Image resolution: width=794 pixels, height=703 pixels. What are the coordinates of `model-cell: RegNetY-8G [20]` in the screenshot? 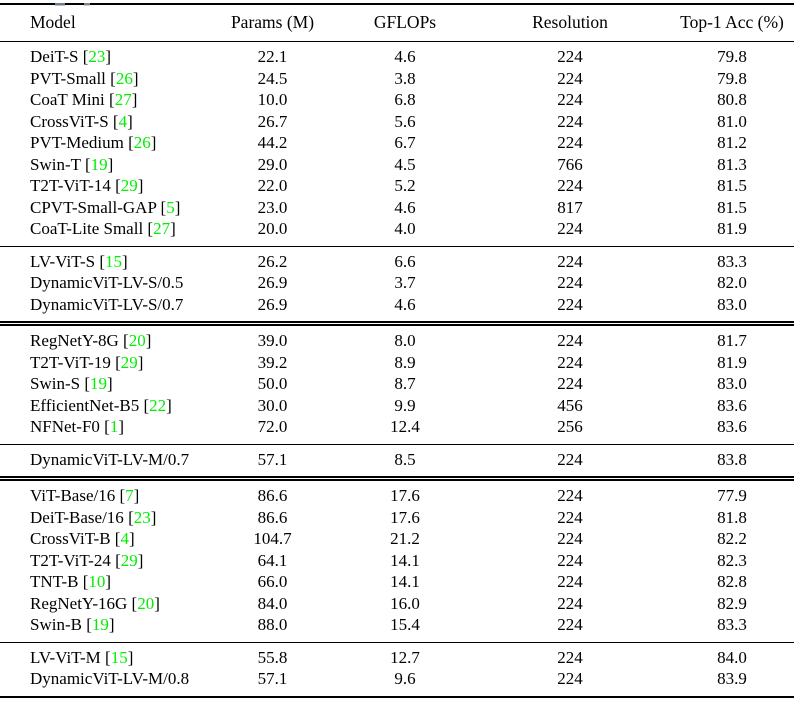 It's located at (91, 340).